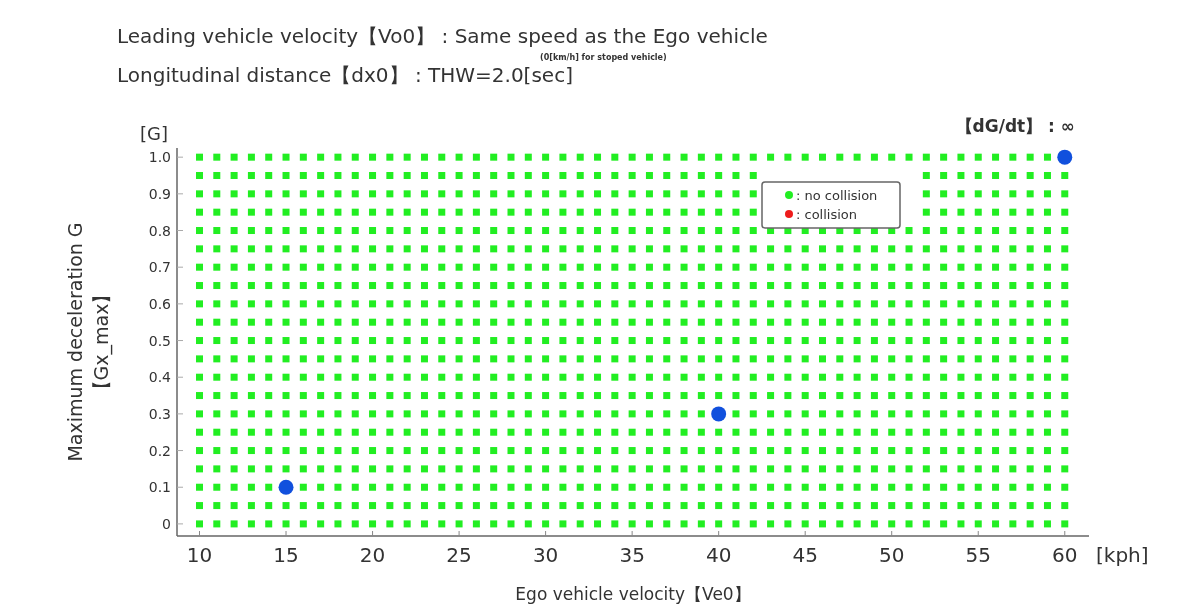  Describe the element at coordinates (978, 555) in the screenshot. I see `x-tick-label: 55` at that location.